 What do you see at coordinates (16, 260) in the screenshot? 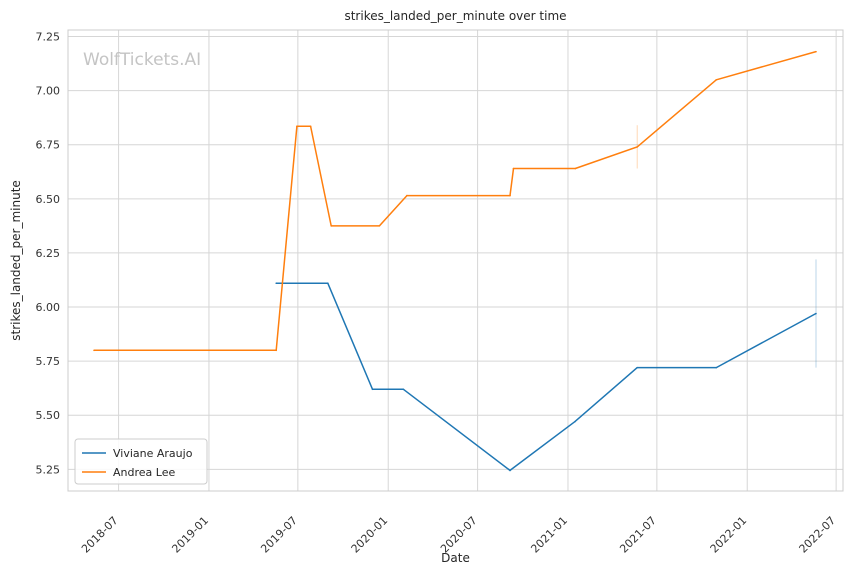
I see `y-axis-title: strikes_landed_per_minute` at bounding box center [16, 260].